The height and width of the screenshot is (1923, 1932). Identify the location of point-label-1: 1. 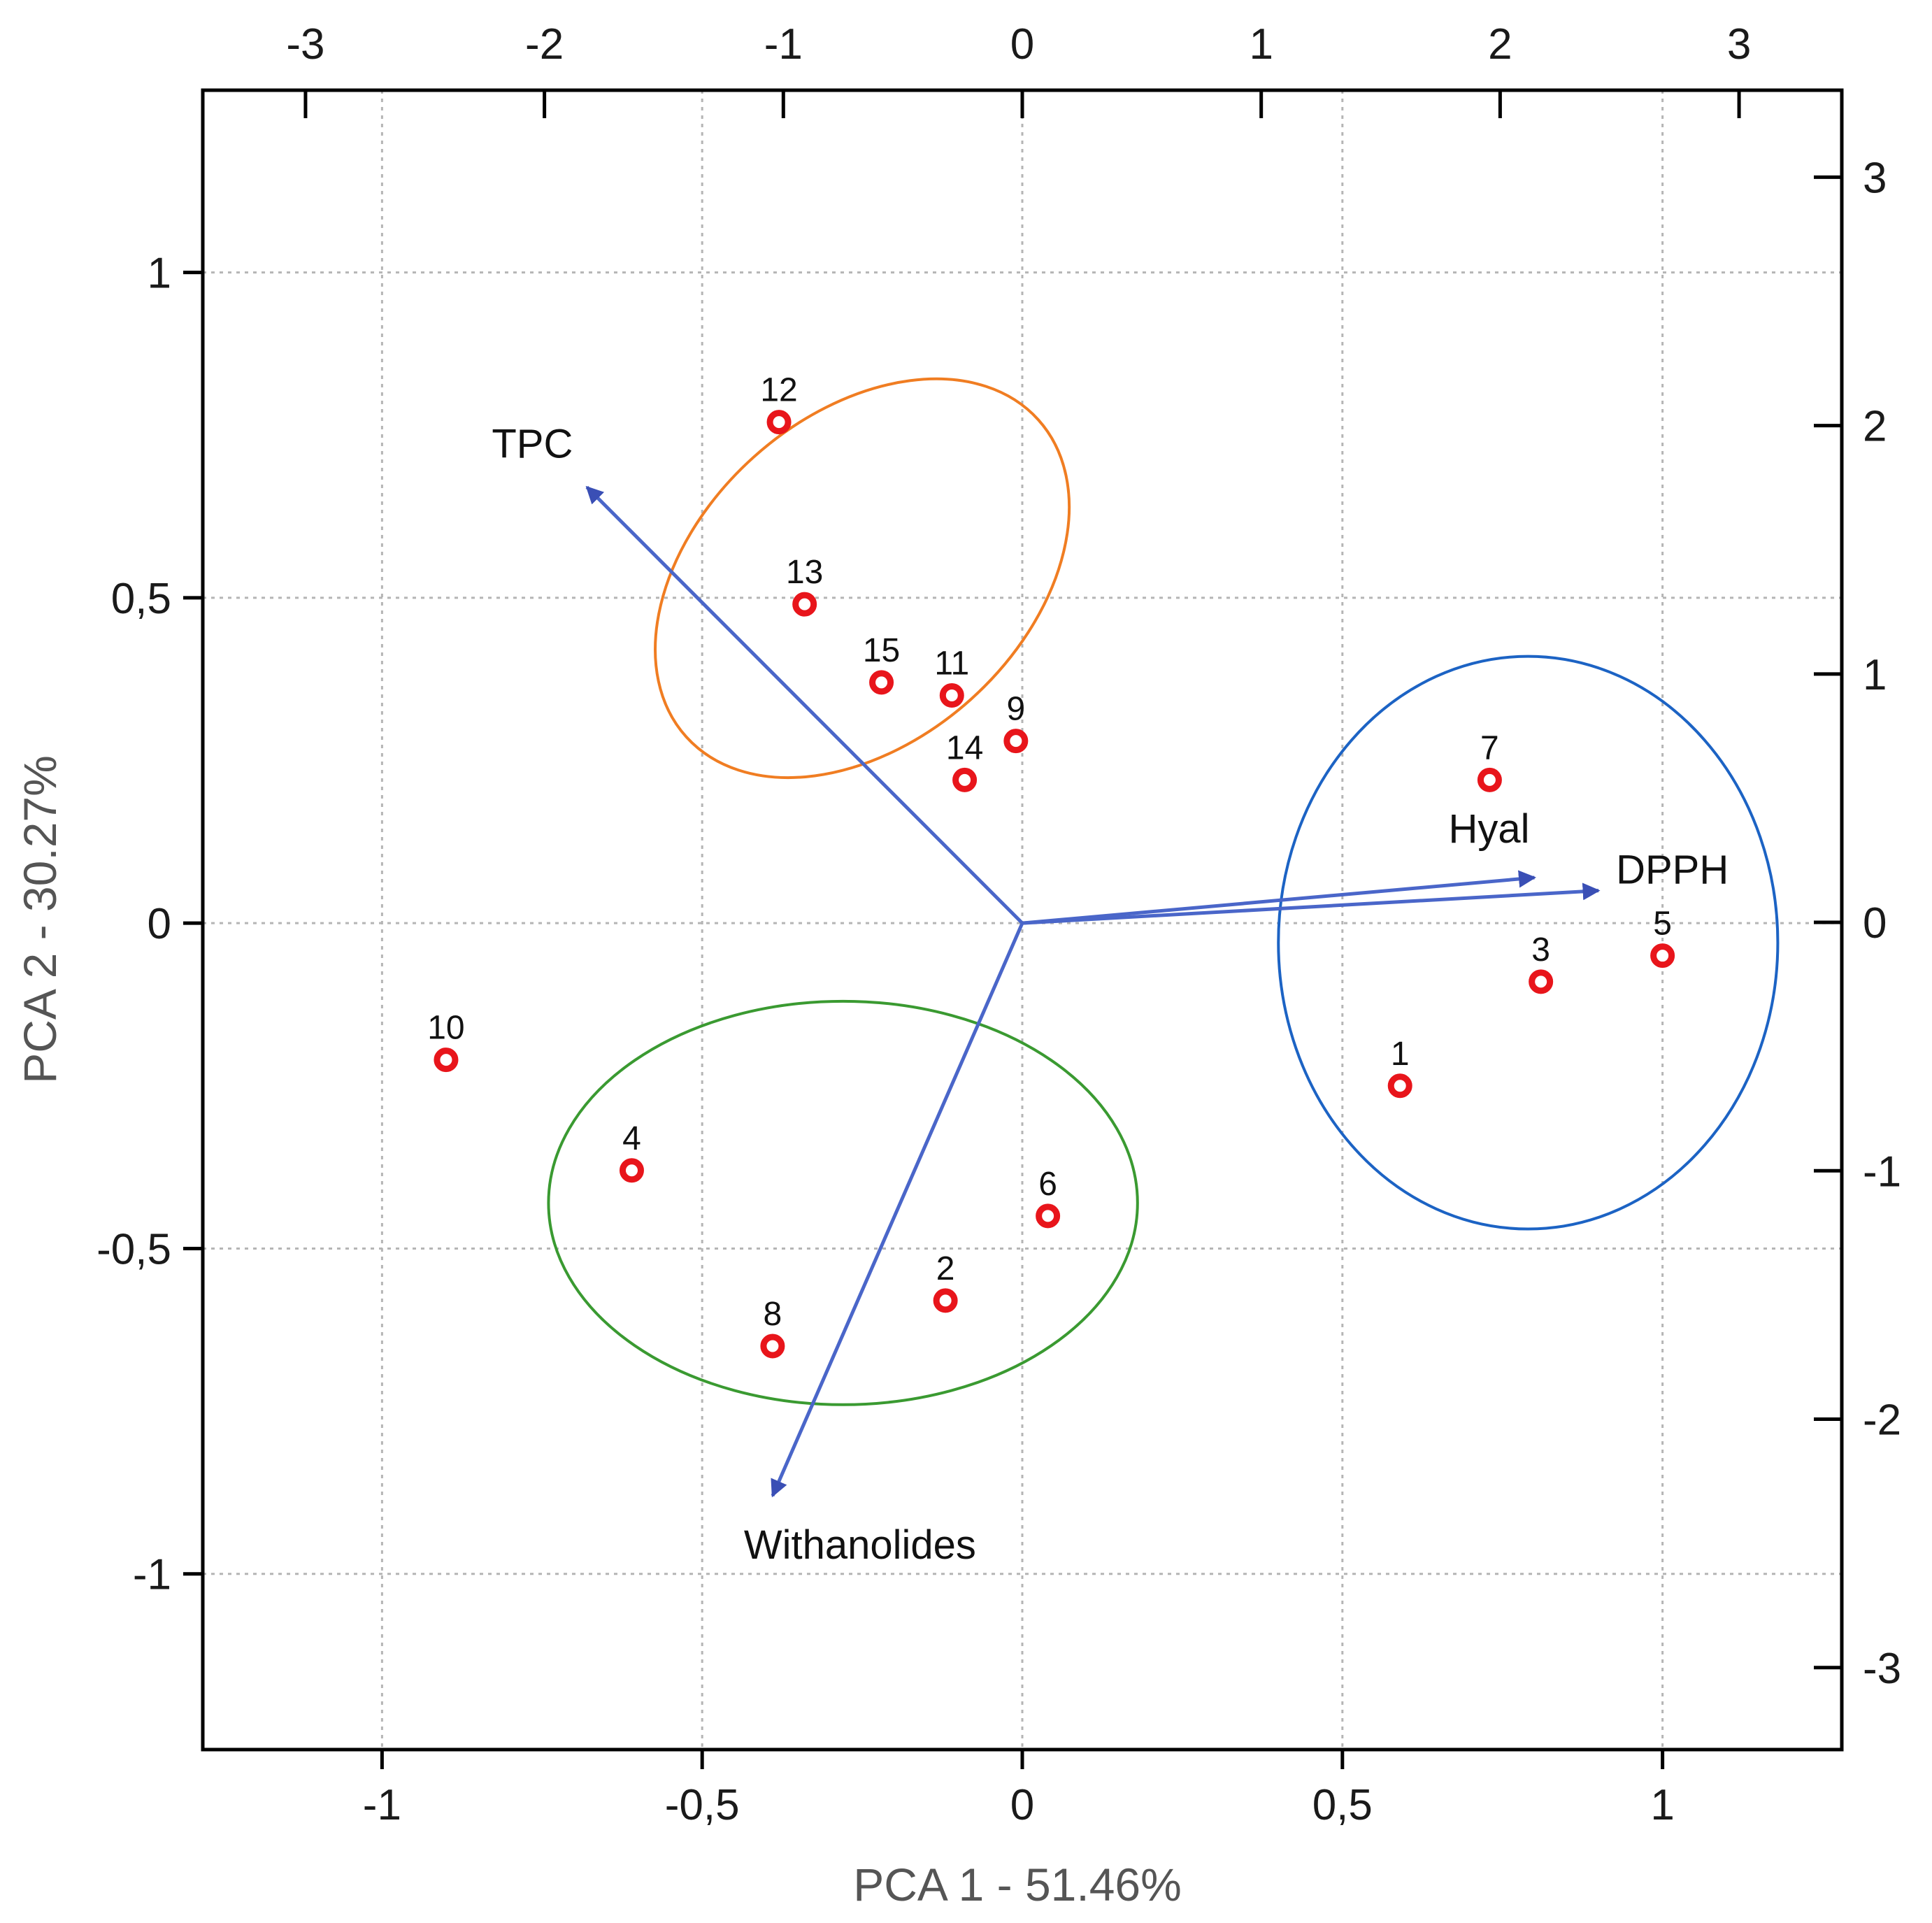
(1400, 1054).